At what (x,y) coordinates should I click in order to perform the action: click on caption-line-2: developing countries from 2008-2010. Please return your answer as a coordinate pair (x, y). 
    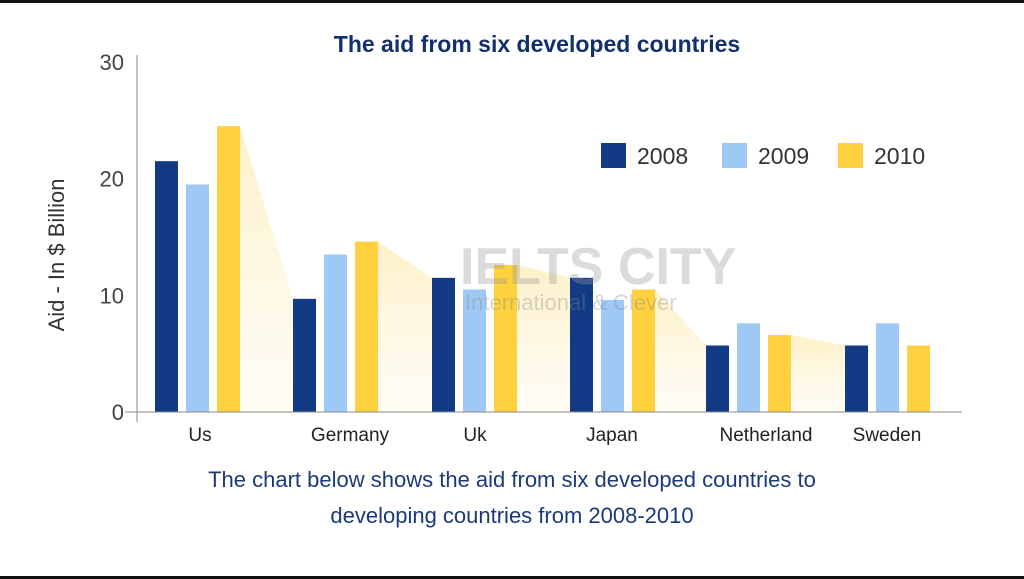
    Looking at the image, I should click on (512, 515).